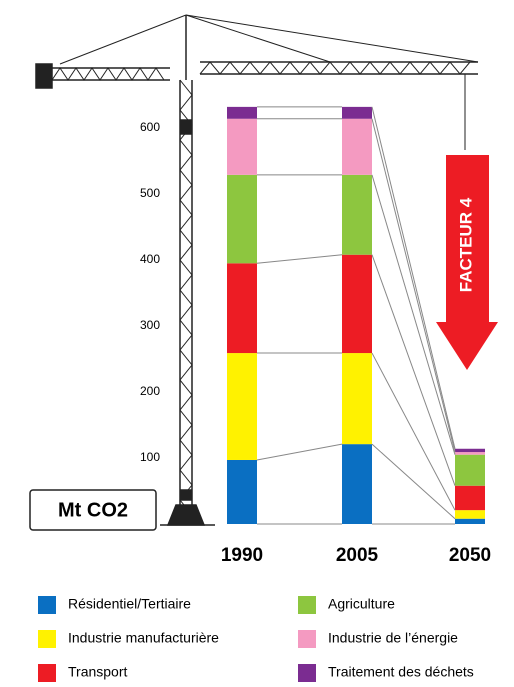  I want to click on legend-label: Traitement des déchets, so click(401, 672).